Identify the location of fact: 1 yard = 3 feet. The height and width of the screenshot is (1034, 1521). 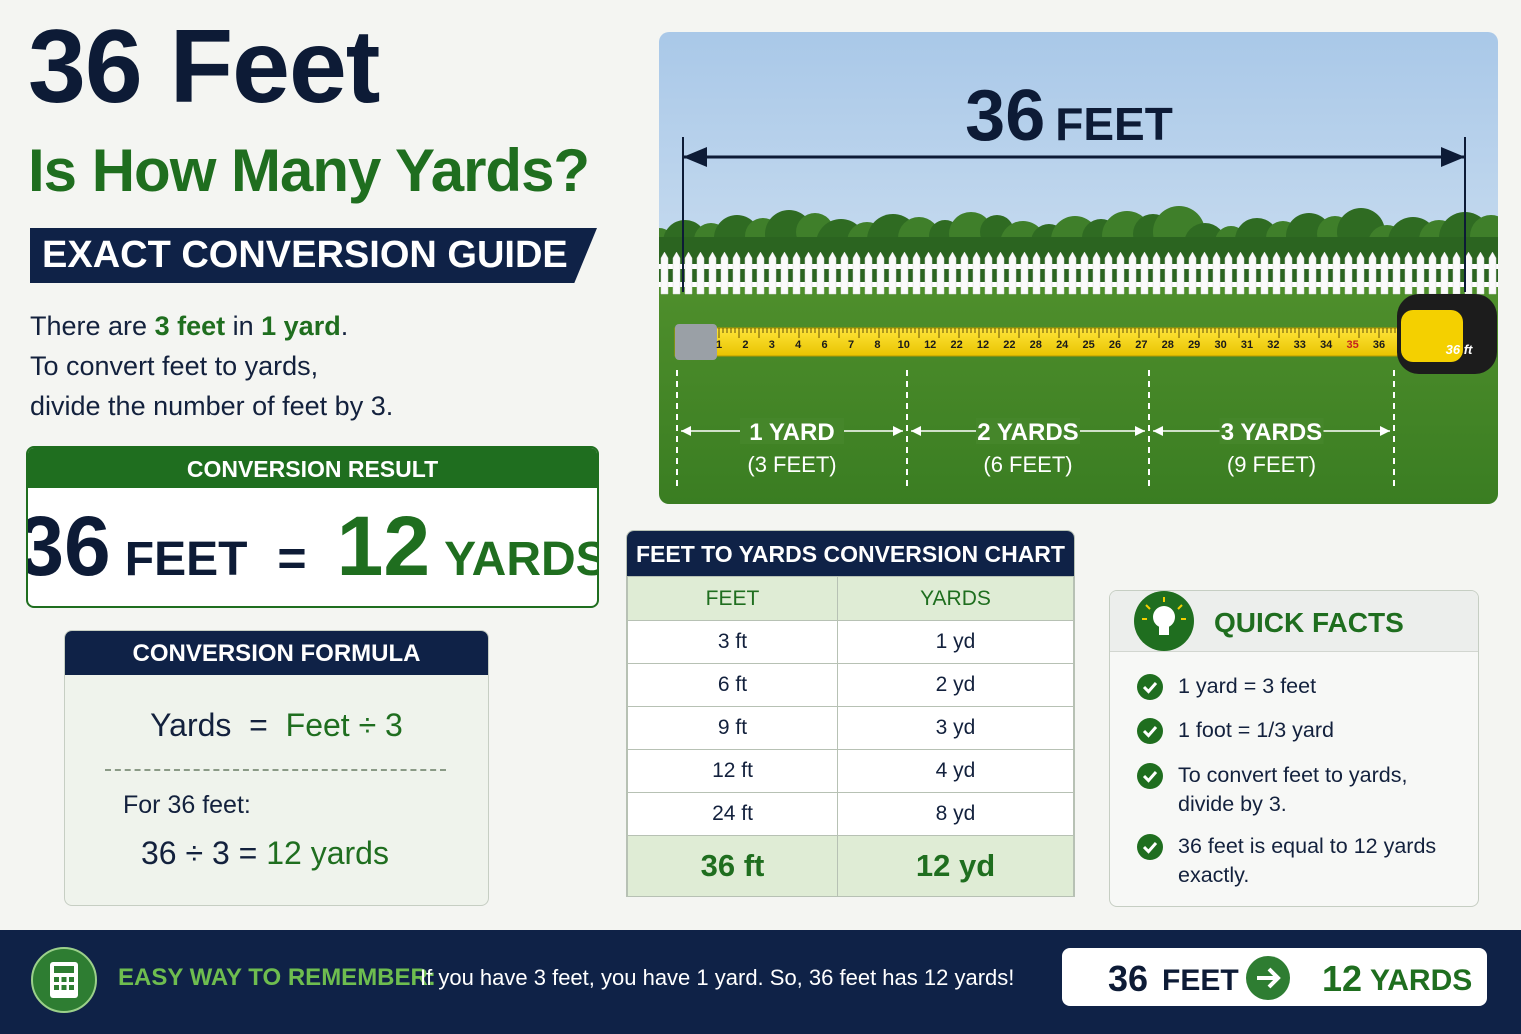
(1247, 686).